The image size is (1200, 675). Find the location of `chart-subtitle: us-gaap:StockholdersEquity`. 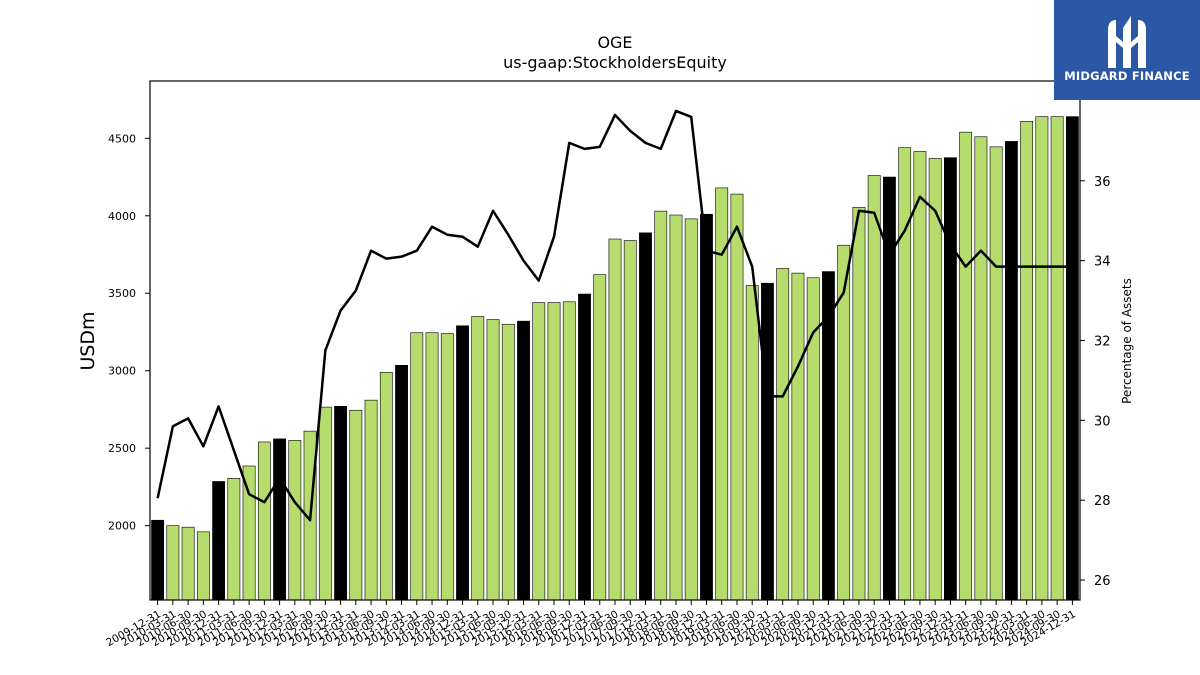

chart-subtitle: us-gaap:StockholdersEquity is located at coordinates (615, 62).